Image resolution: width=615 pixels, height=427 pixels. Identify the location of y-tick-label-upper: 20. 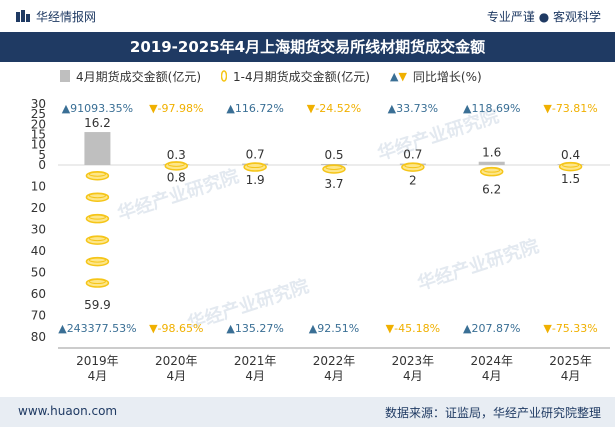
(38, 124).